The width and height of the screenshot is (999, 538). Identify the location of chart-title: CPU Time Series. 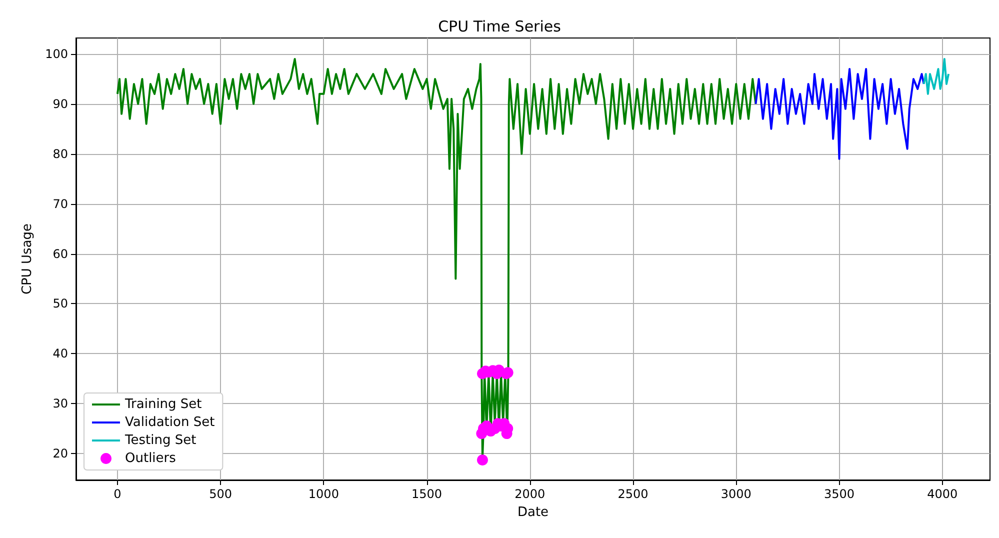
(500, 27).